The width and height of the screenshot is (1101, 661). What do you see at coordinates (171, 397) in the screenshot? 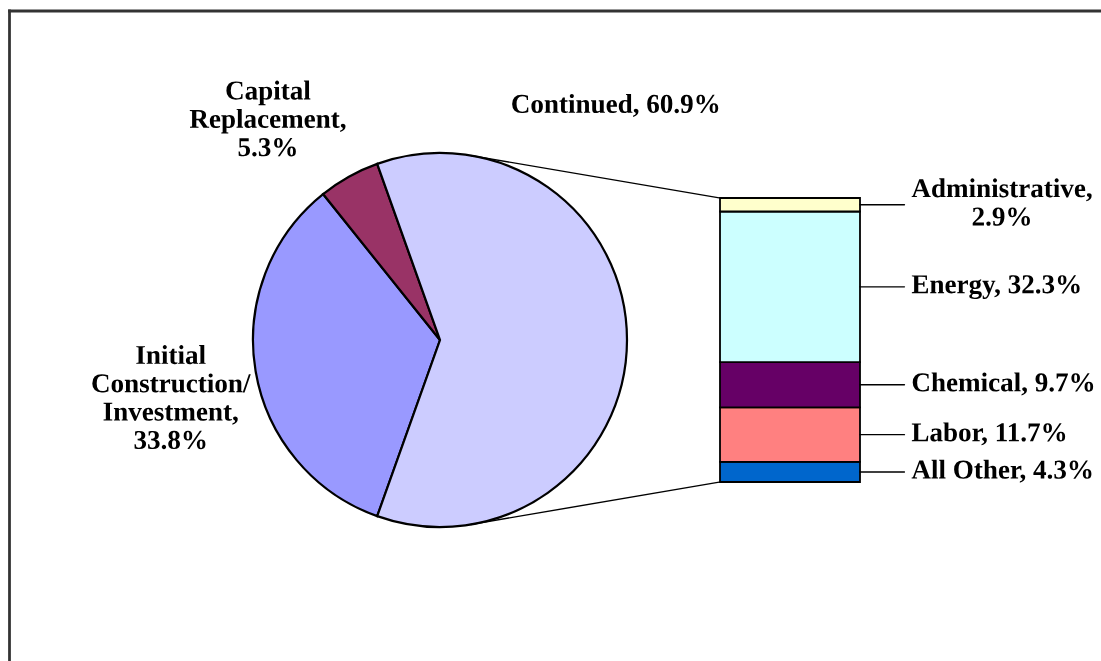
I see `data-label: Initial Construction/ Investment, 33.8%` at bounding box center [171, 397].